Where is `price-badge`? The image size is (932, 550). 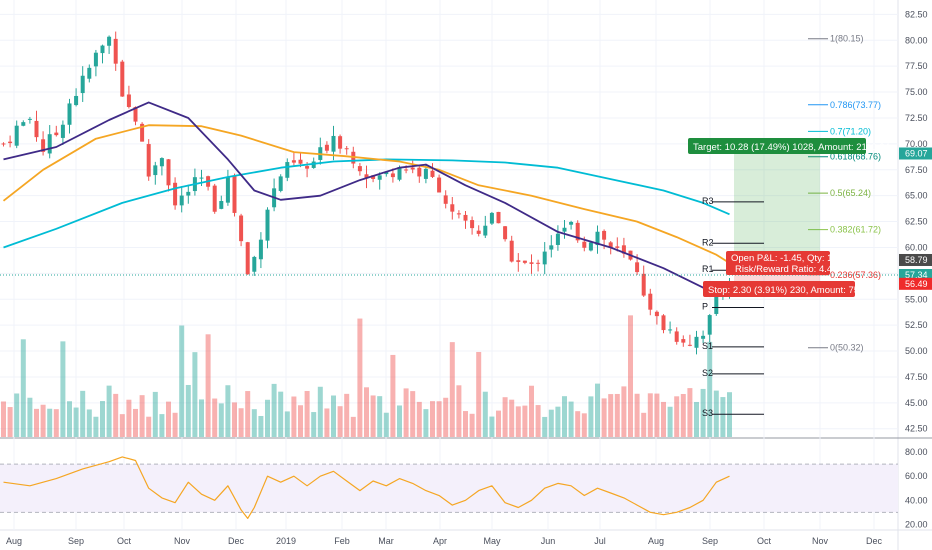
price-badge is located at coordinates (915, 153).